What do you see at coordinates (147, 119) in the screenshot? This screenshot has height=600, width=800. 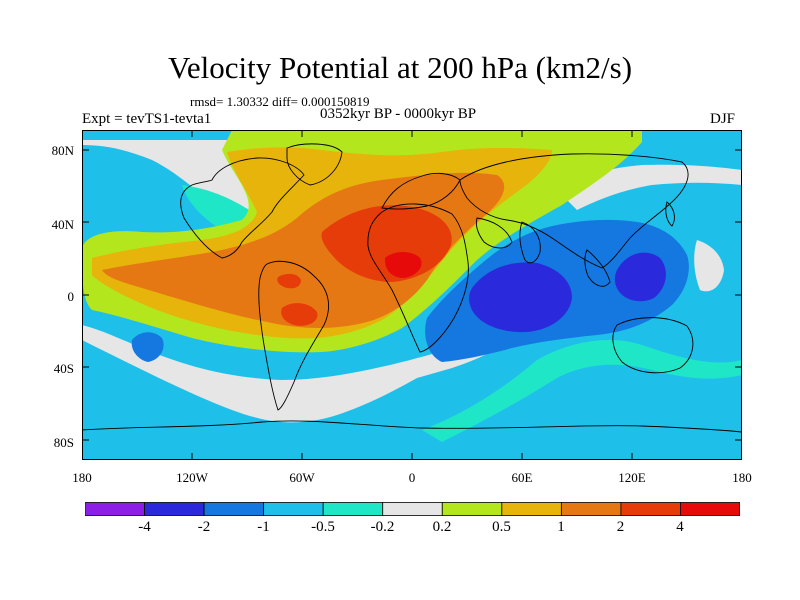 I see `experiment-label: Expt = tevTS1-tevta1` at bounding box center [147, 119].